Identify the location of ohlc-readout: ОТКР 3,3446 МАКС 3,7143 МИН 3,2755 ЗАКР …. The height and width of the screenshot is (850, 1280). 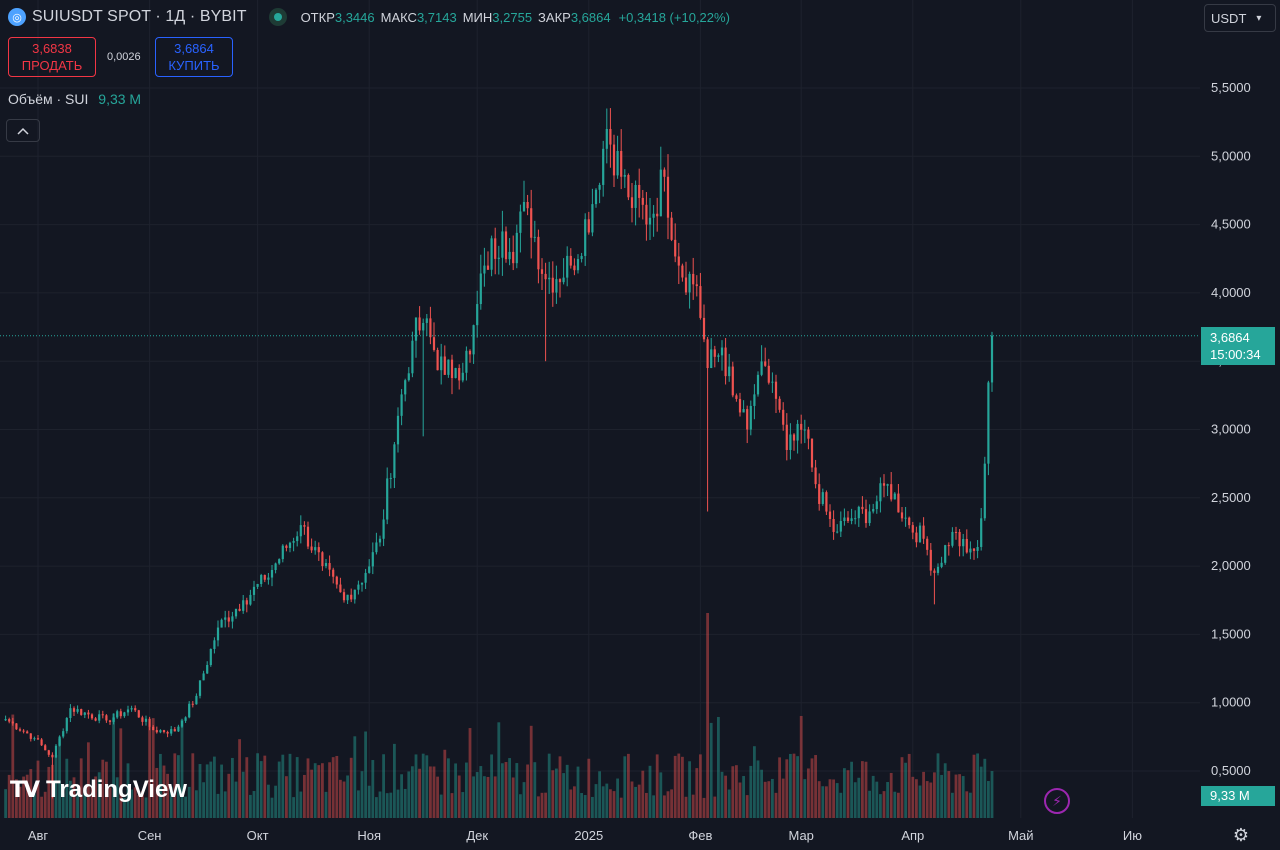
(515, 17).